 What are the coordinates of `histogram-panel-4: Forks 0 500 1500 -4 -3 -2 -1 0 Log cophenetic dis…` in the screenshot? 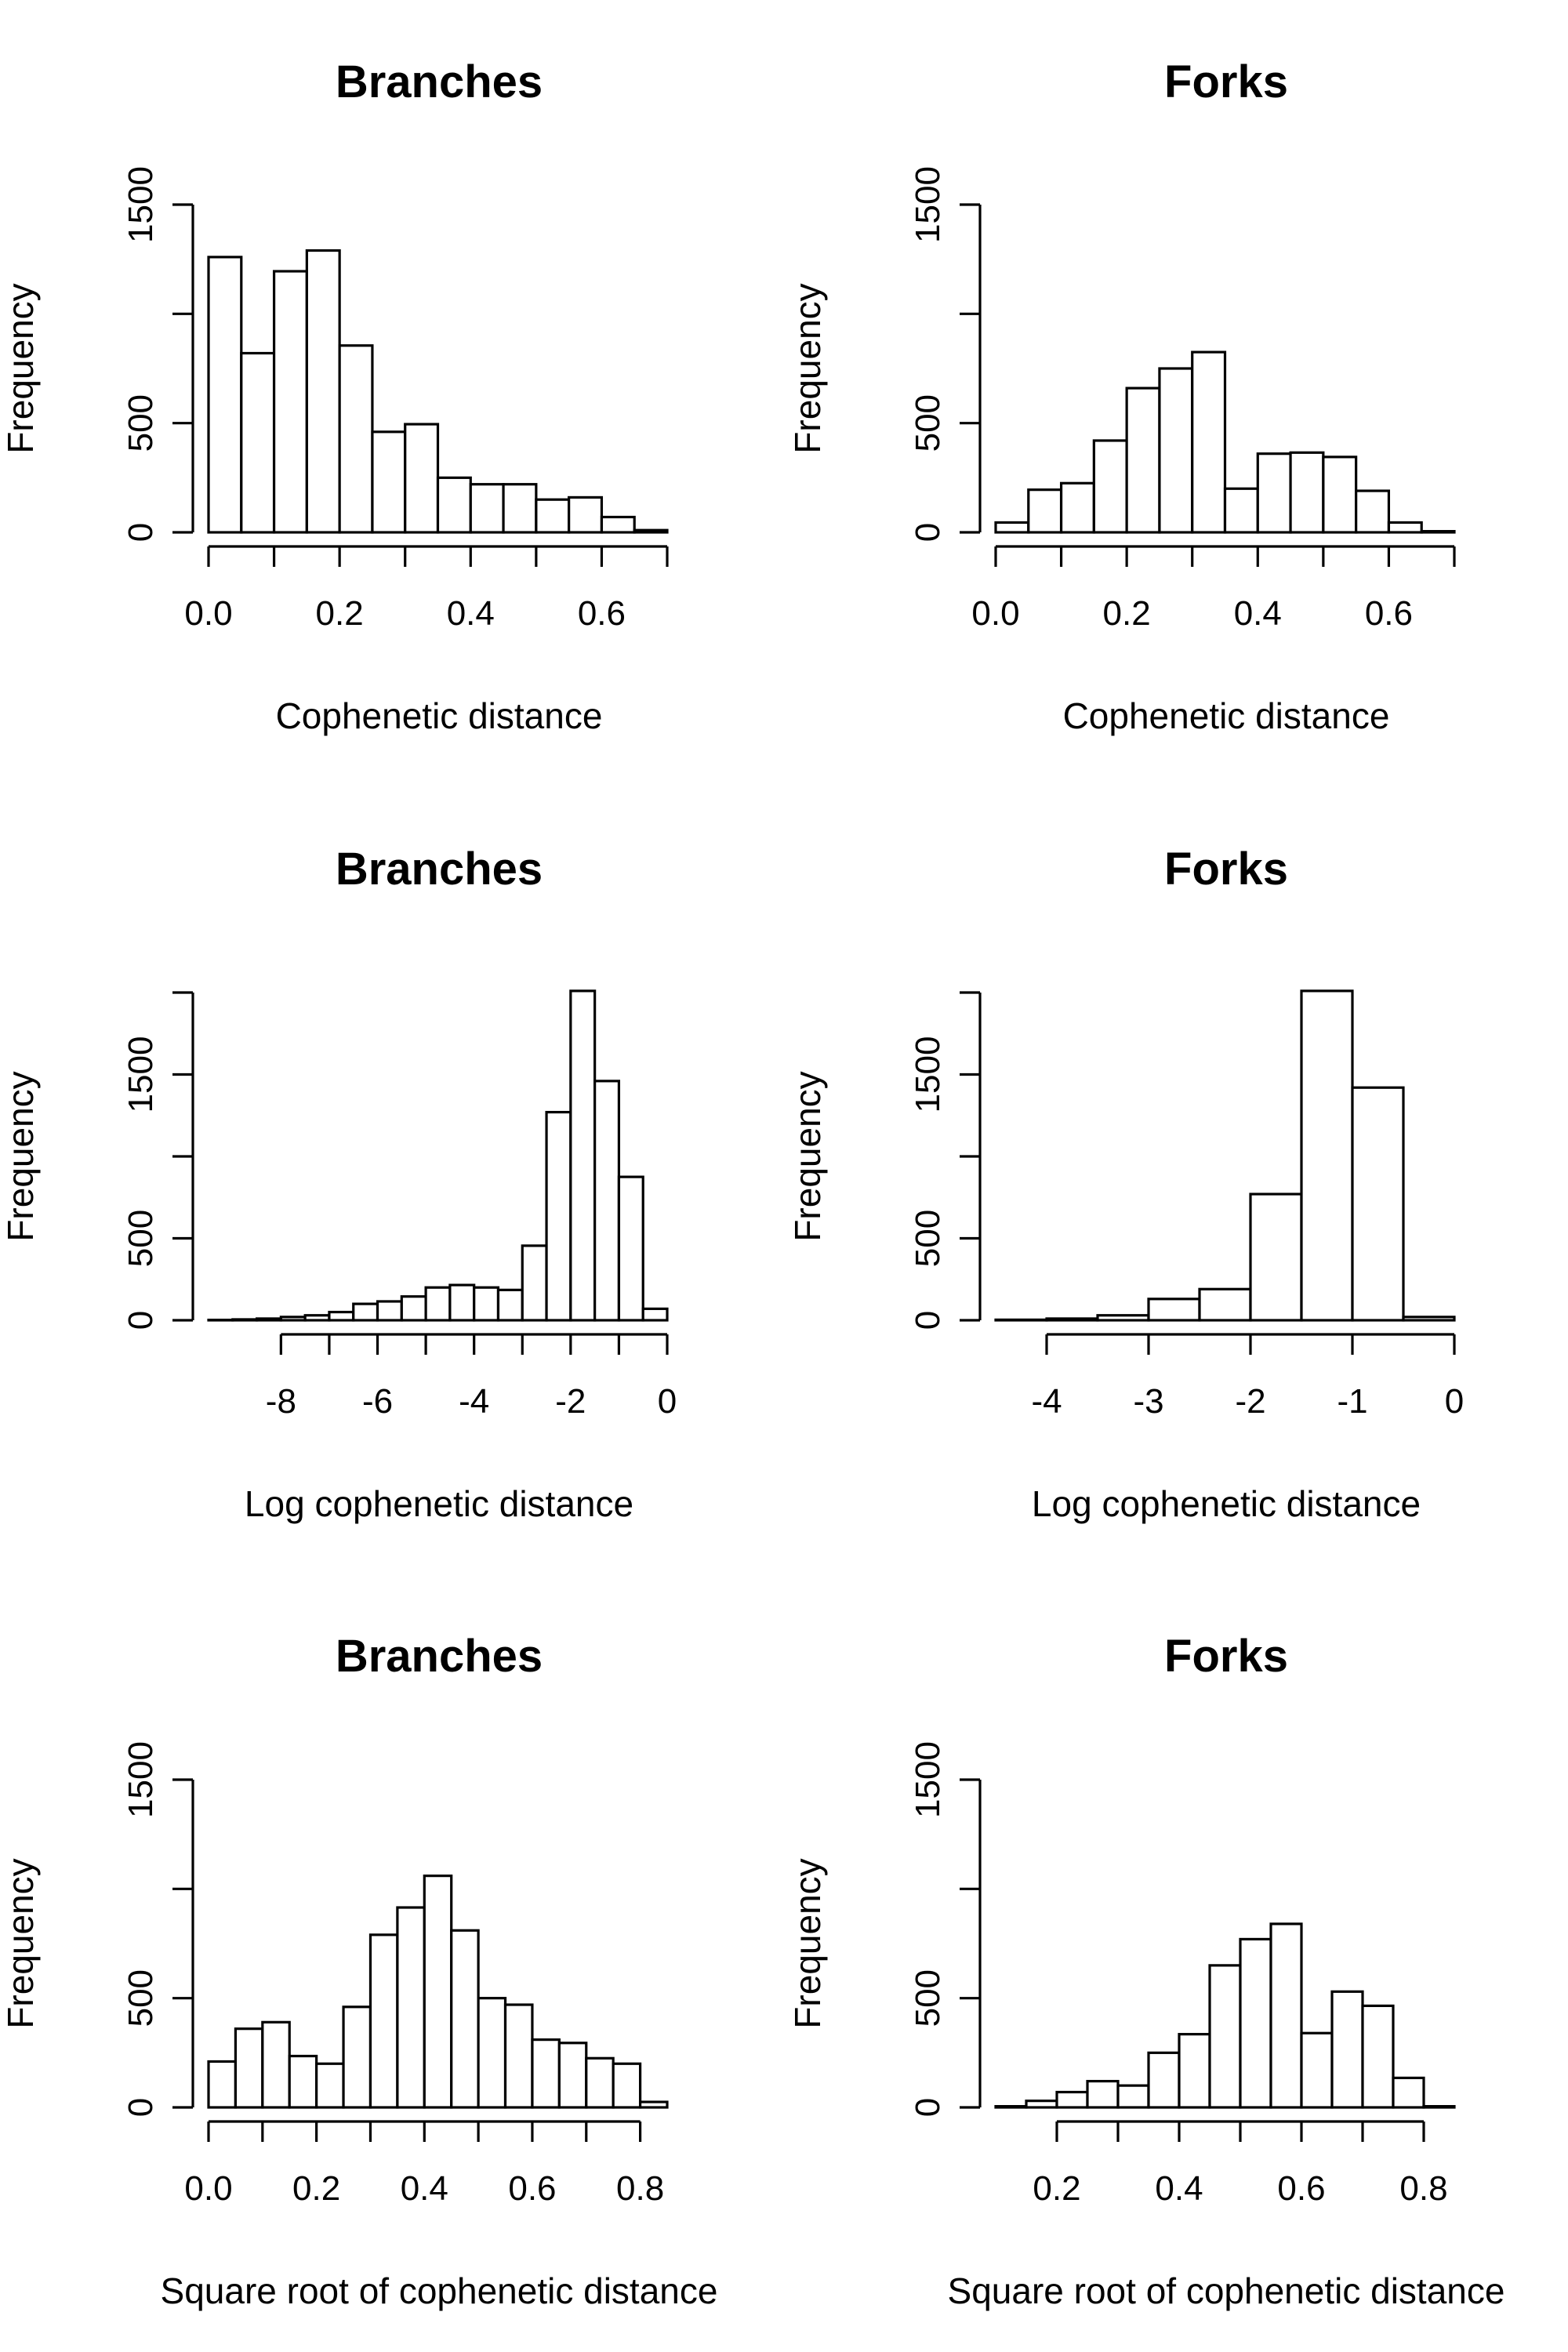 It's located at (1125, 1184).